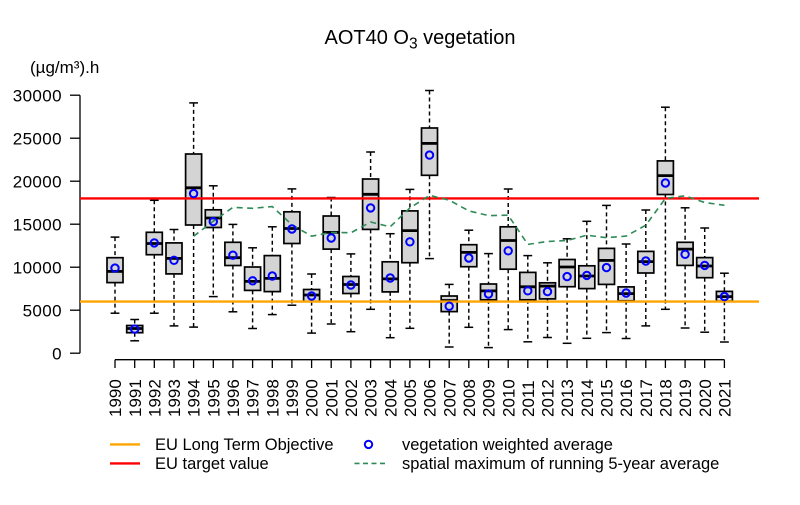 This screenshot has height=505, width=800. I want to click on svg-text: 1994, so click(194, 398).